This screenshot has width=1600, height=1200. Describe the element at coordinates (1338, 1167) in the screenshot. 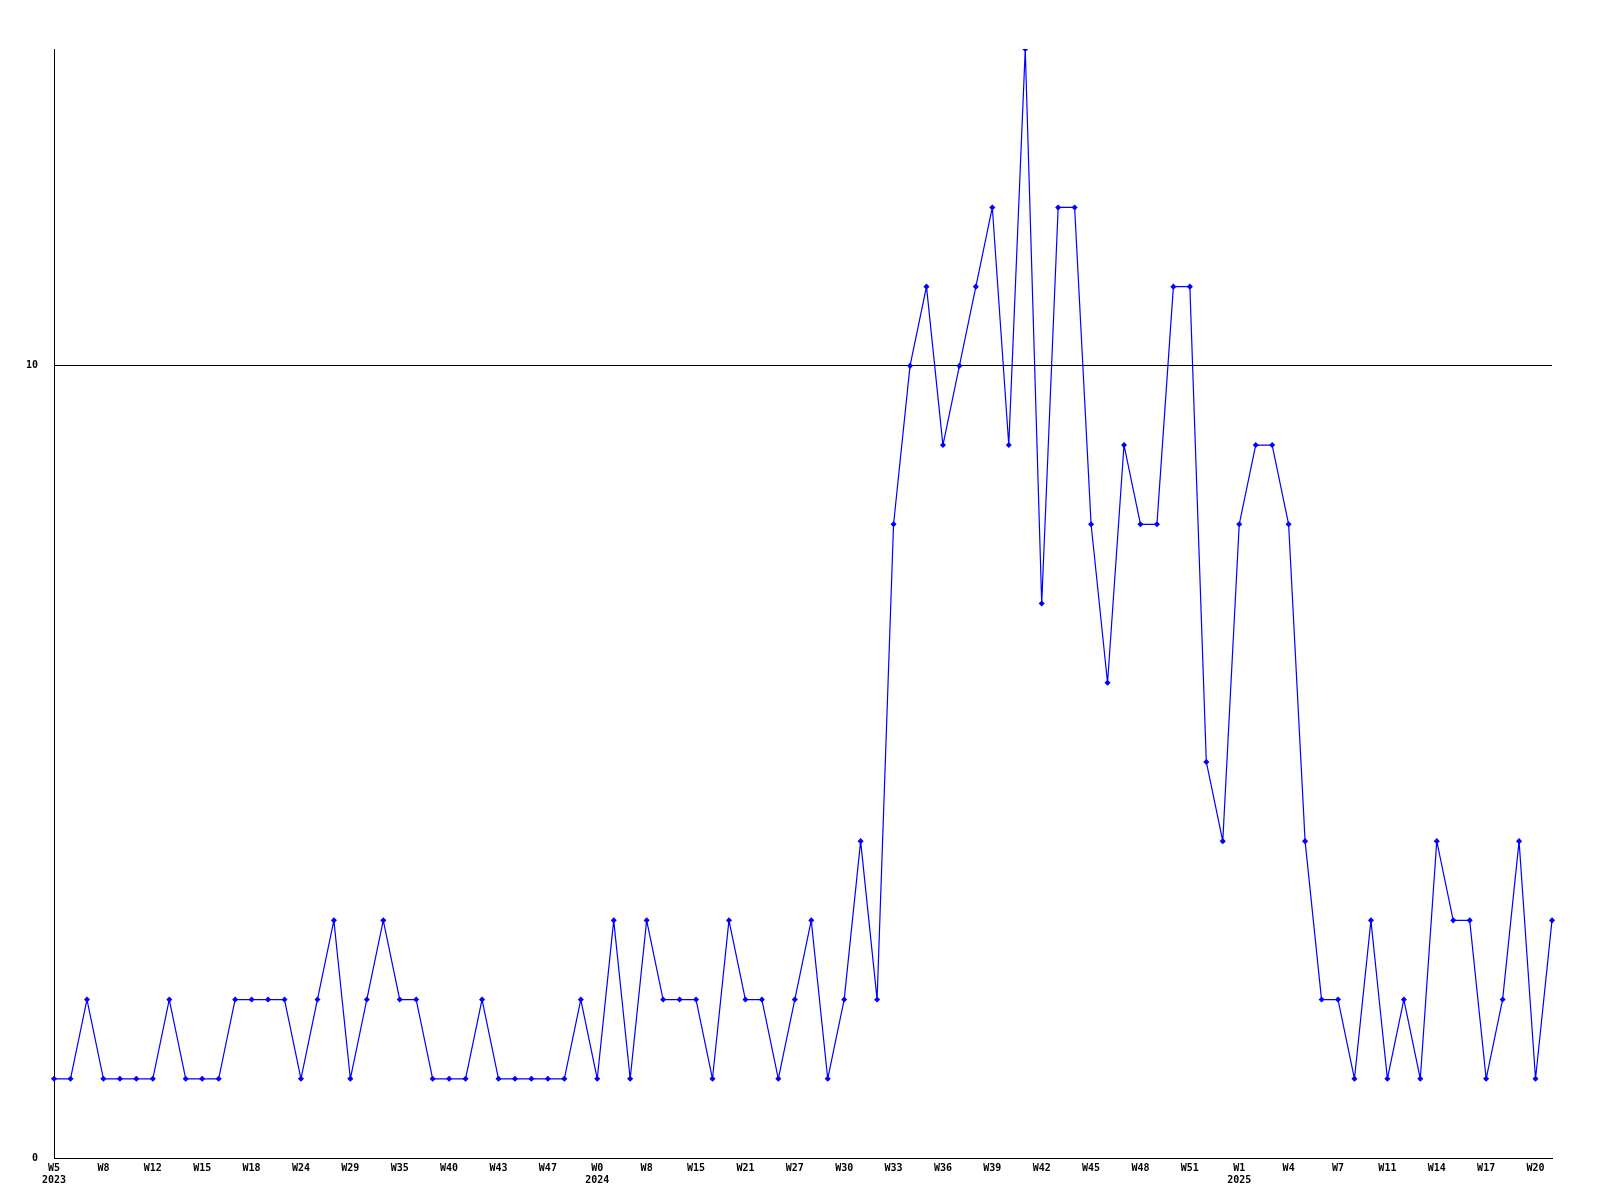

I see `x-tick-label: W7` at that location.